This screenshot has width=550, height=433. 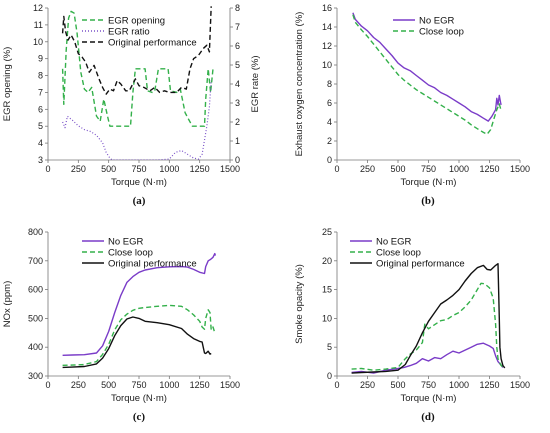 What do you see at coordinates (329, 141) in the screenshot?
I see `y-tick-label: 2` at bounding box center [329, 141].